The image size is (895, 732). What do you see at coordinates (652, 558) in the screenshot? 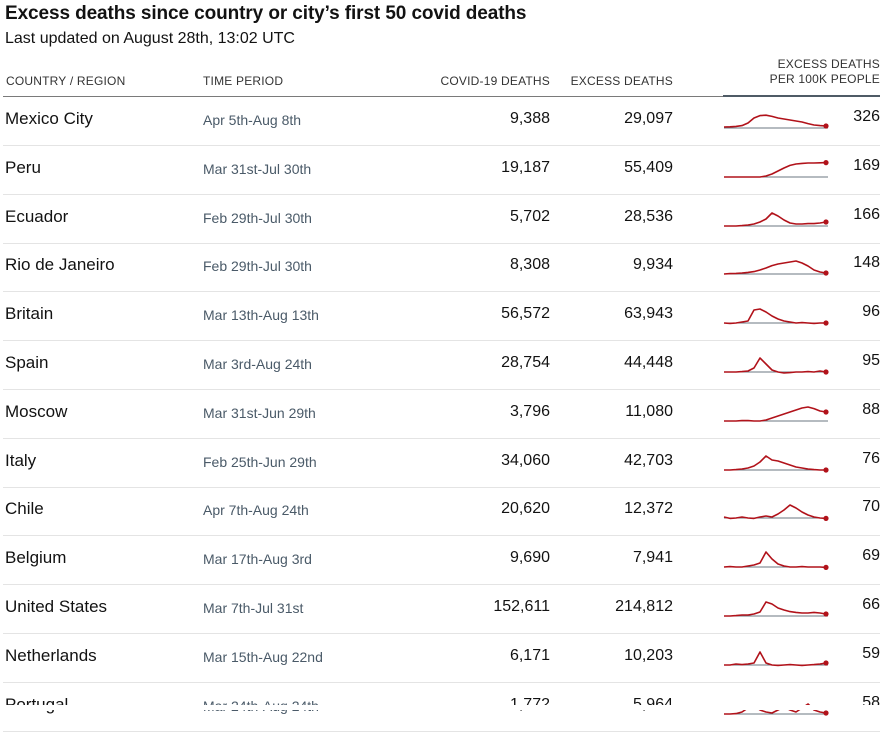
I see `cell-excess-deaths: 7,941` at bounding box center [652, 558].